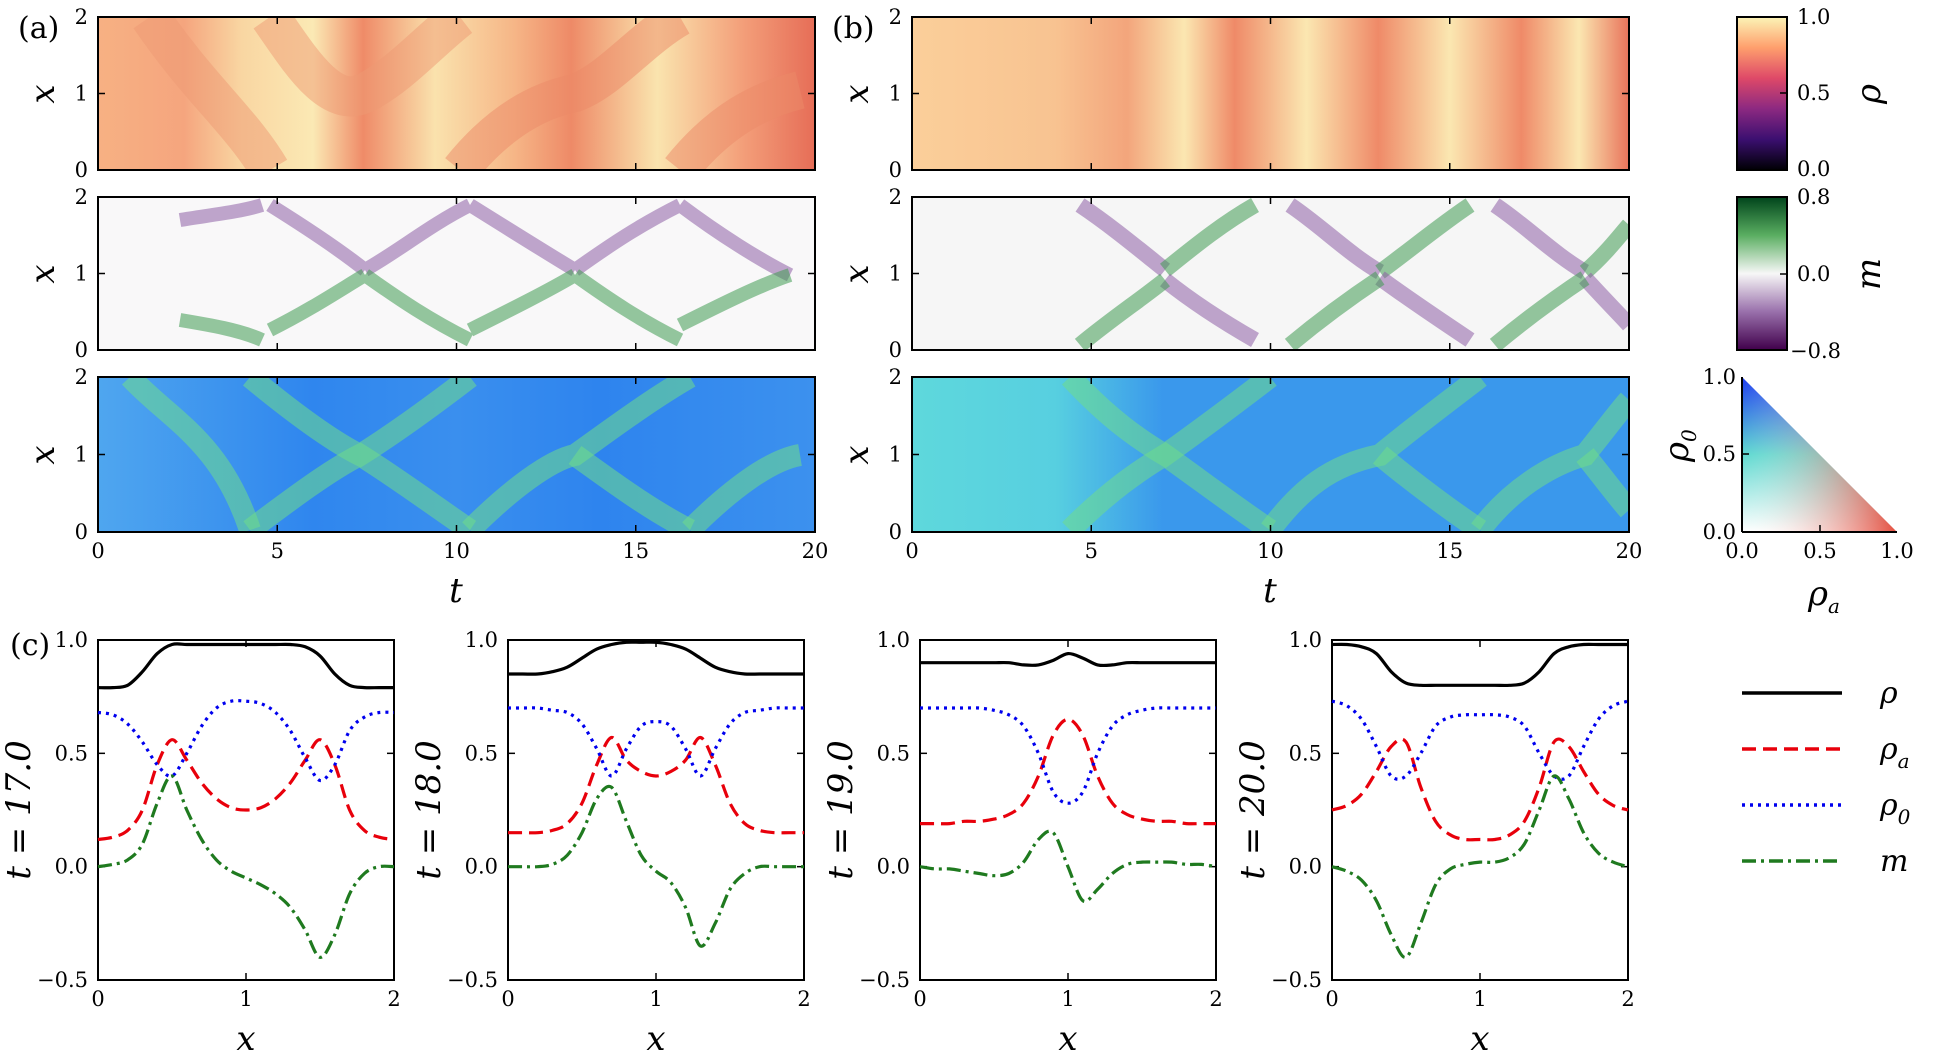 The image size is (1940, 1061). What do you see at coordinates (1270, 273) in the screenshot?
I see `heatmap-b-m` at bounding box center [1270, 273].